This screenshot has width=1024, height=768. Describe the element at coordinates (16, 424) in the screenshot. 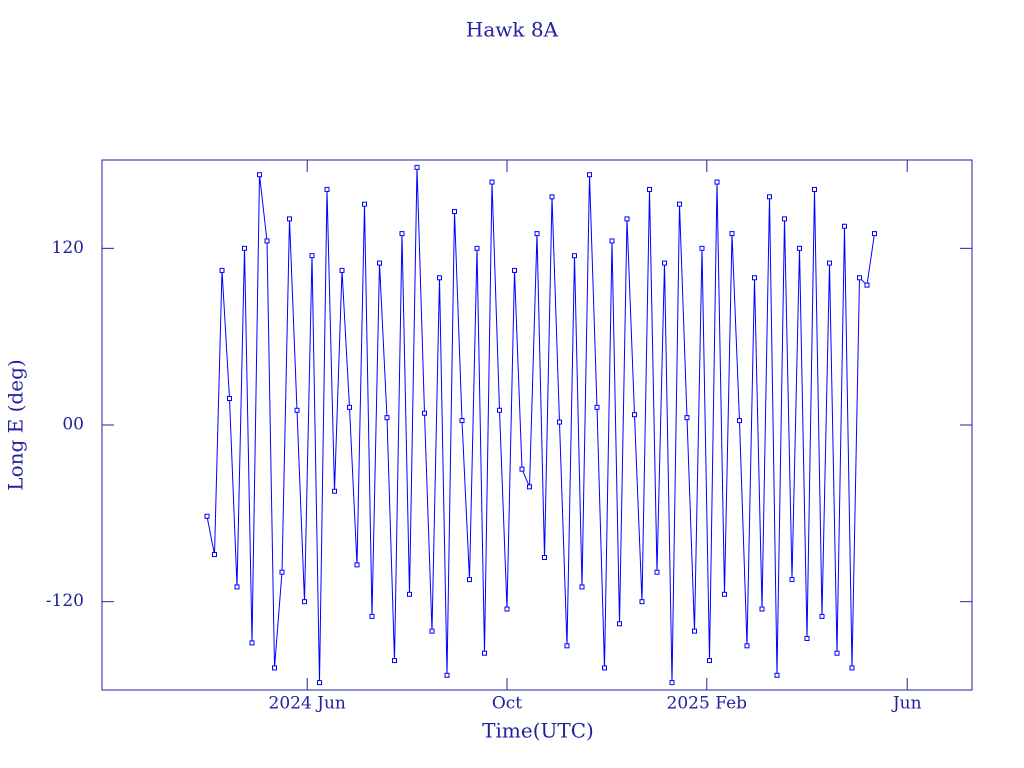

I see `y-axis-label: Long E (deg)` at that location.